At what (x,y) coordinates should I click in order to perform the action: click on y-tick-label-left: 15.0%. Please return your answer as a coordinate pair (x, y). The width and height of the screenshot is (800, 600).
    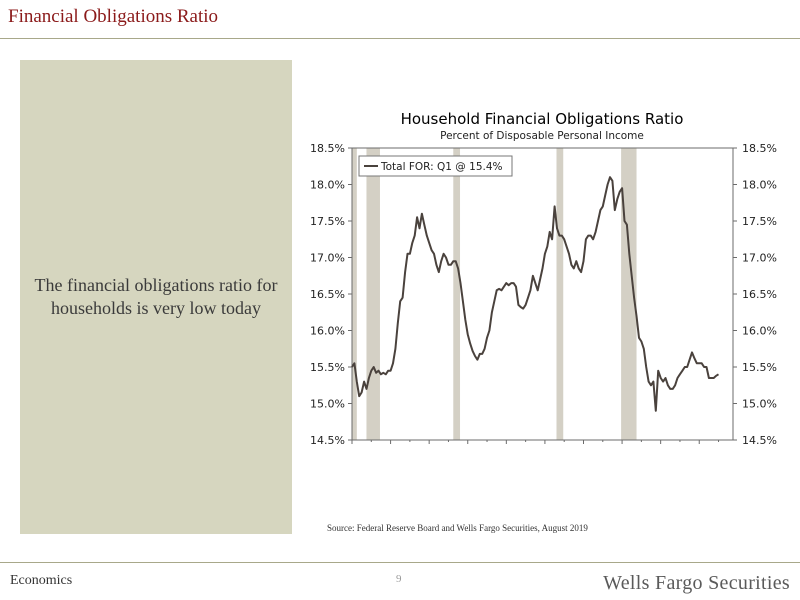
    Looking at the image, I should click on (327, 404).